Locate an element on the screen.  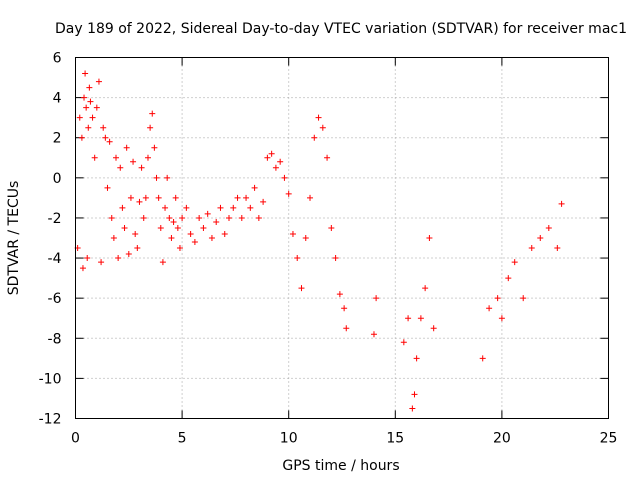
y-tick-label: -2 is located at coordinates (55, 219).